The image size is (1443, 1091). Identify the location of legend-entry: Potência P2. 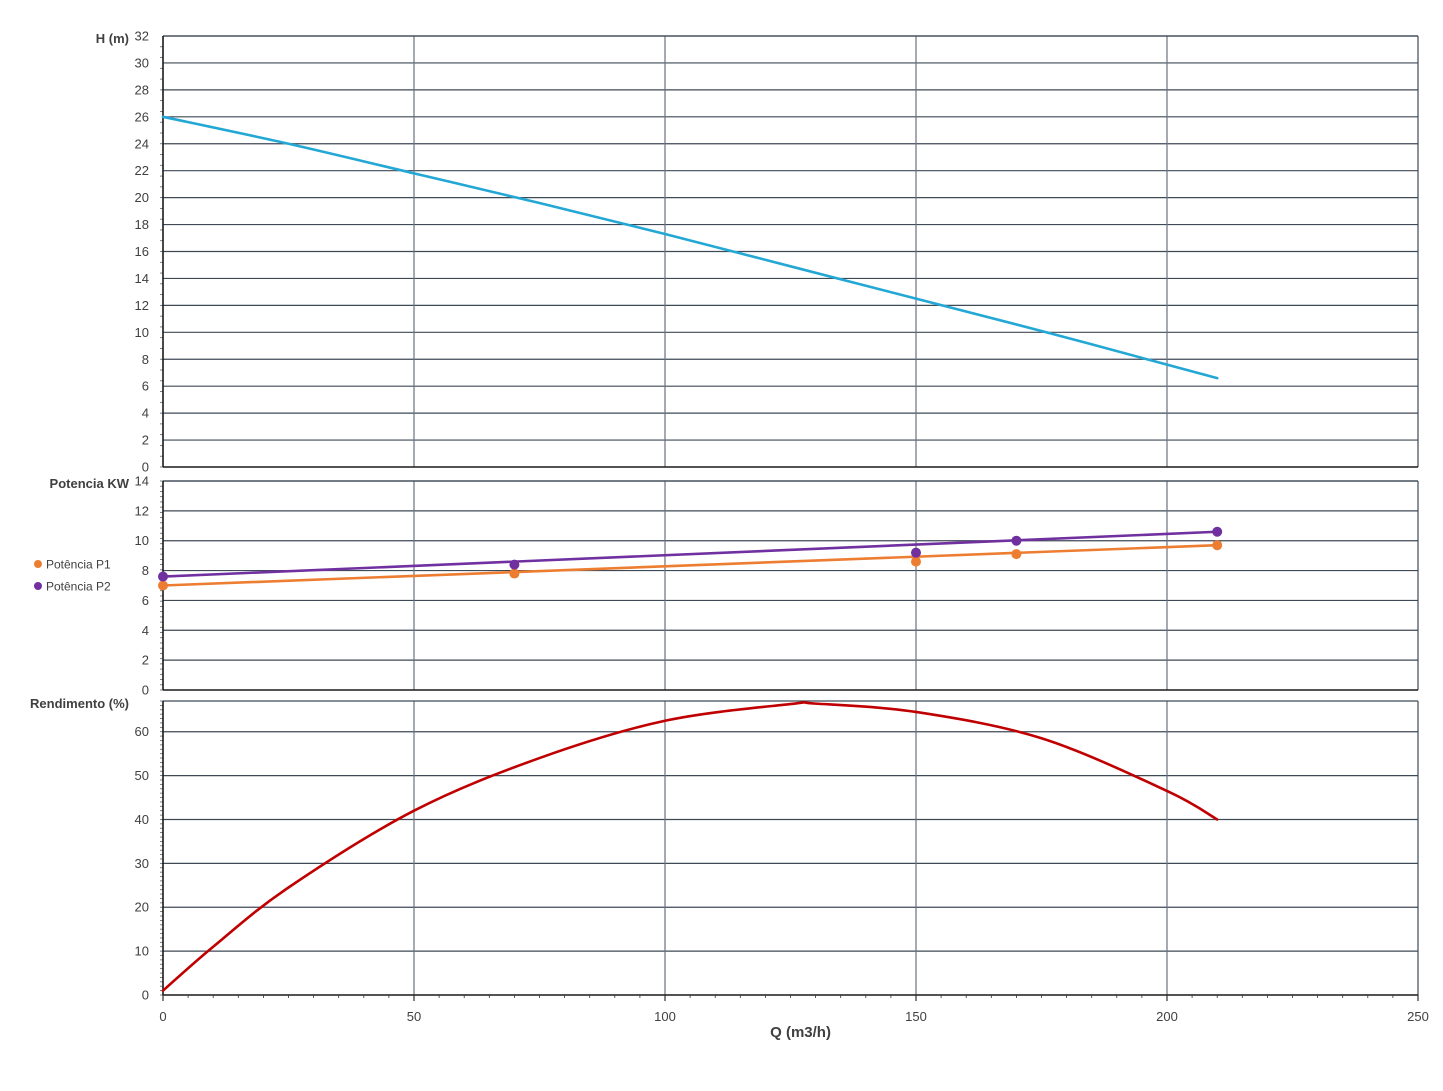
(78, 587).